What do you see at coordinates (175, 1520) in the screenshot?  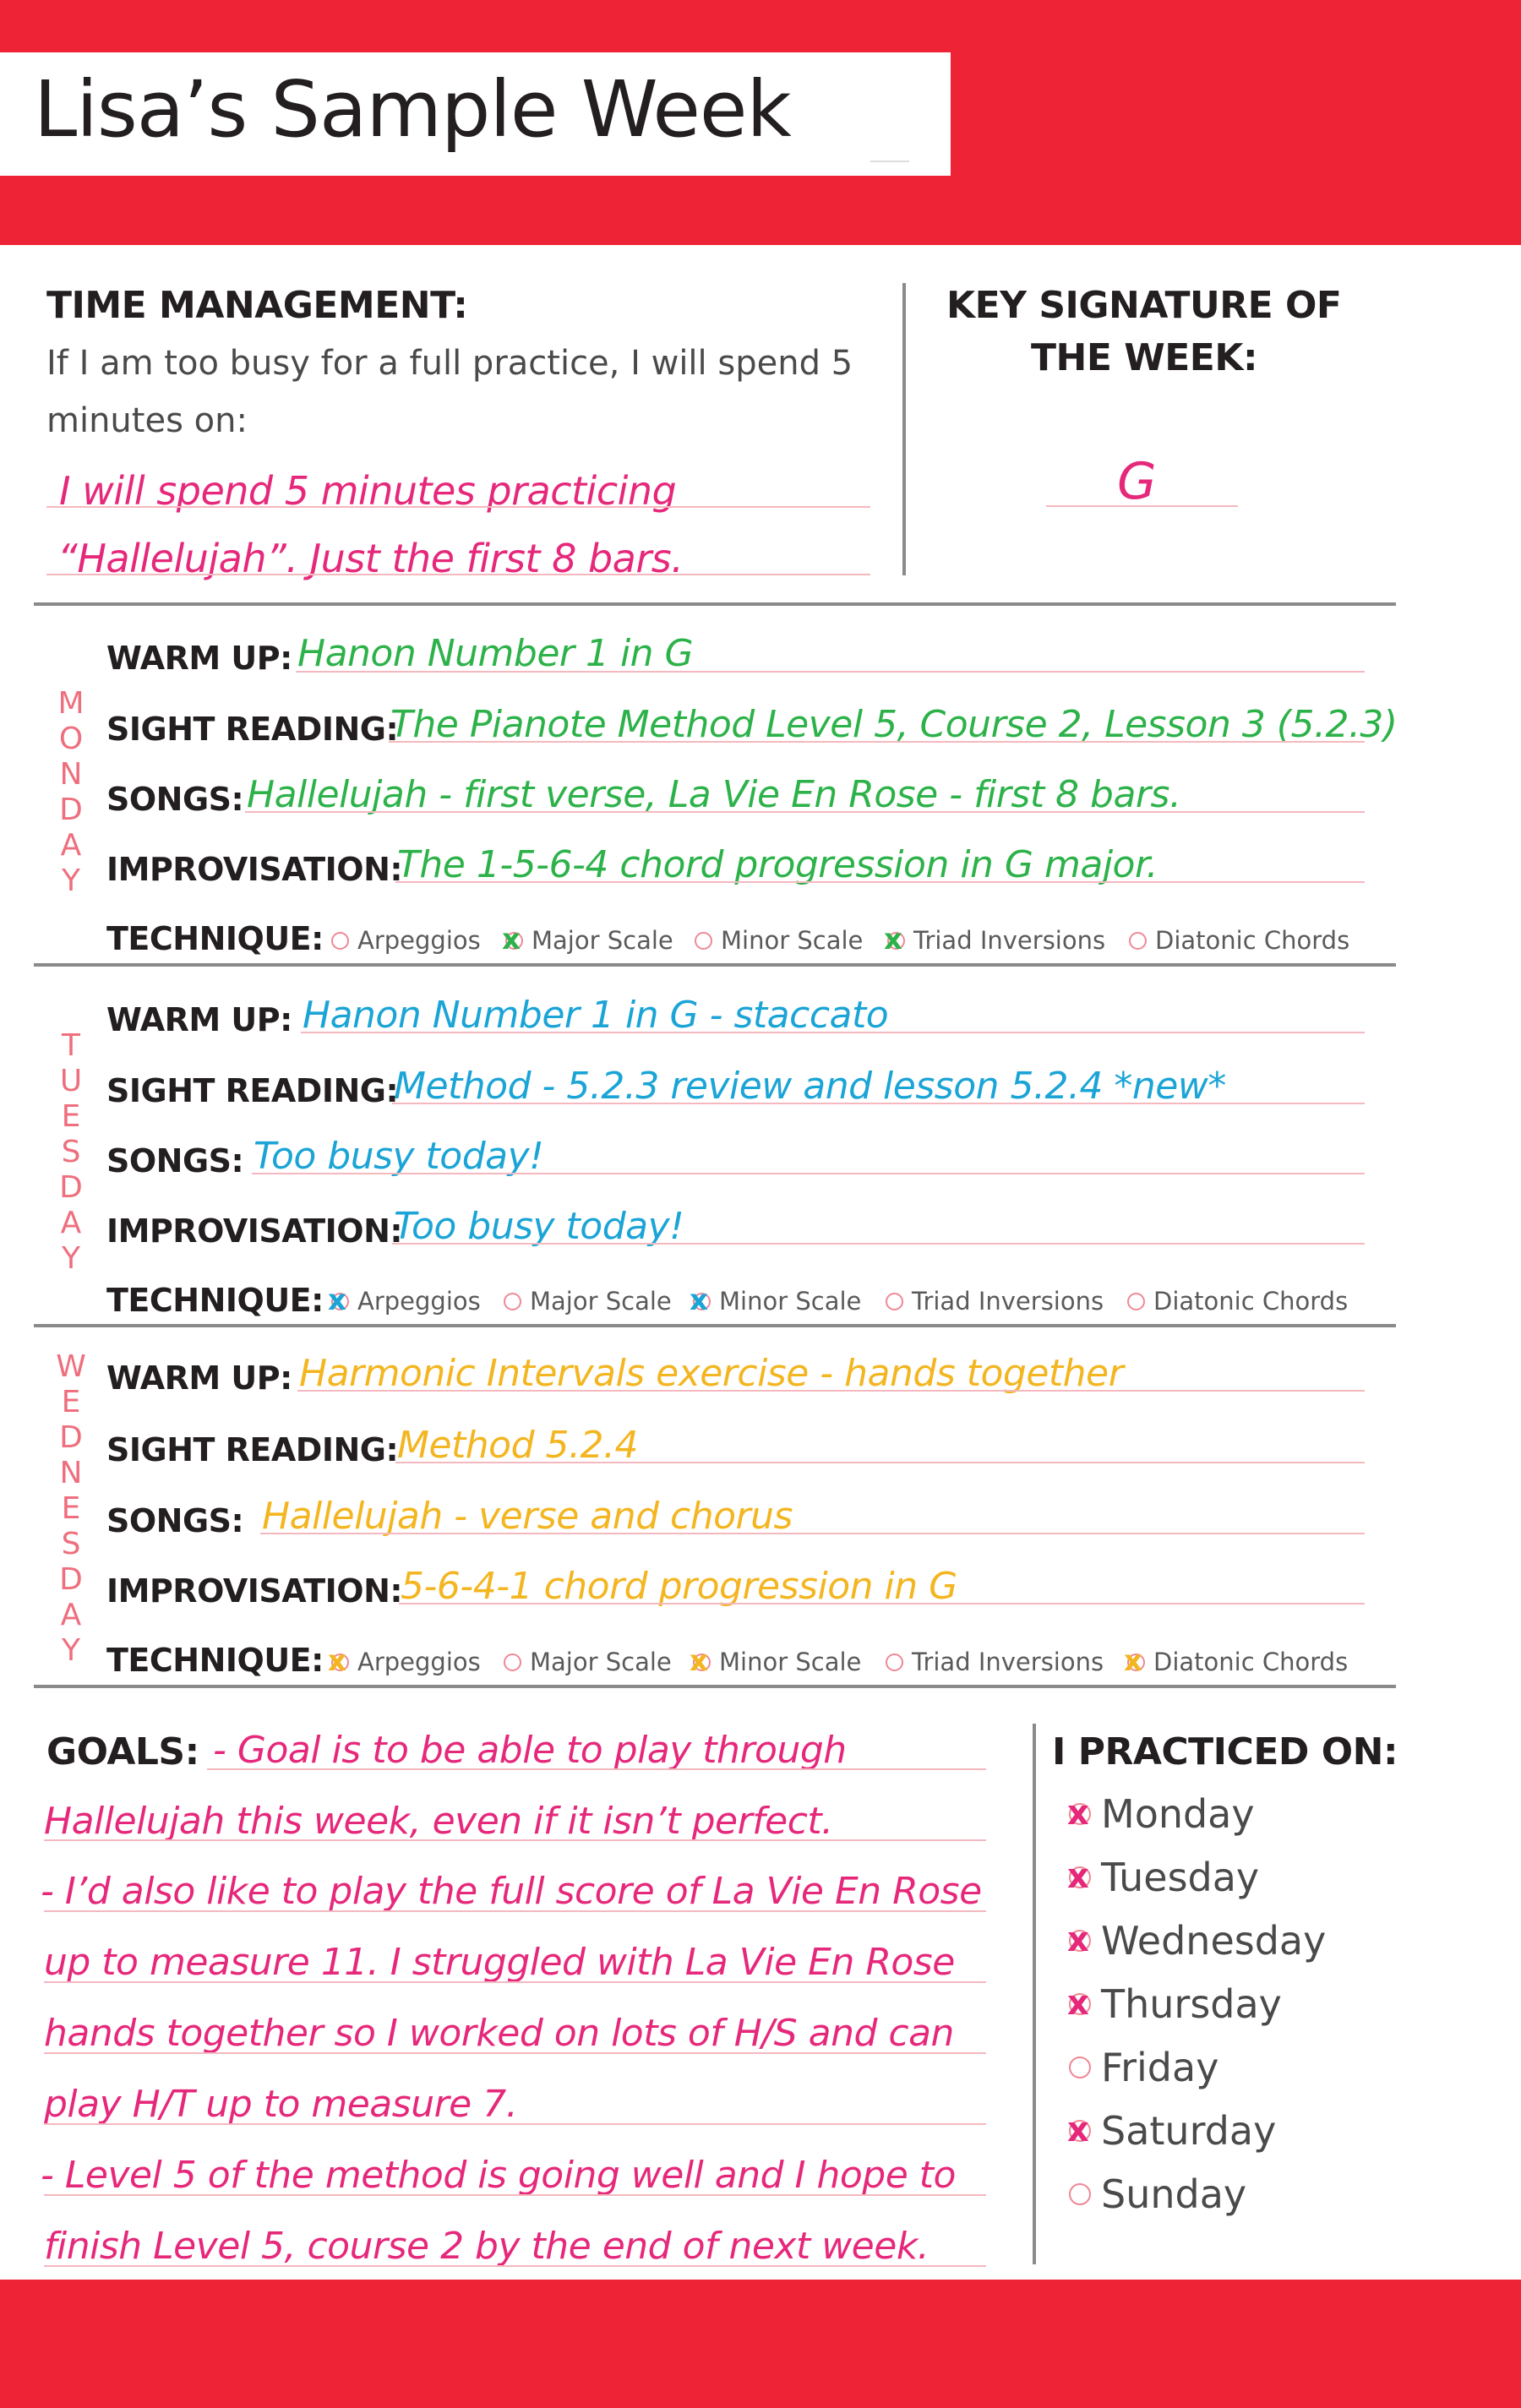 I see `wednesday-songs-label: SONGS:` at bounding box center [175, 1520].